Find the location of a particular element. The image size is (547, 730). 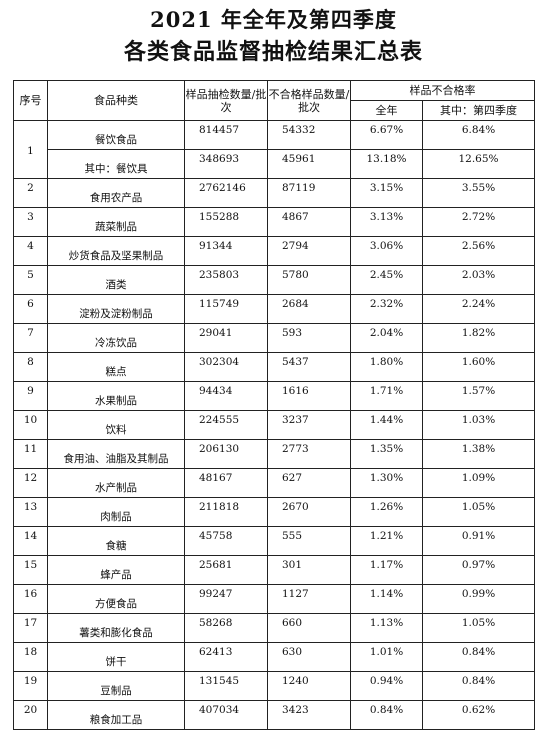

rate-q4: 2.56% is located at coordinates (478, 251).